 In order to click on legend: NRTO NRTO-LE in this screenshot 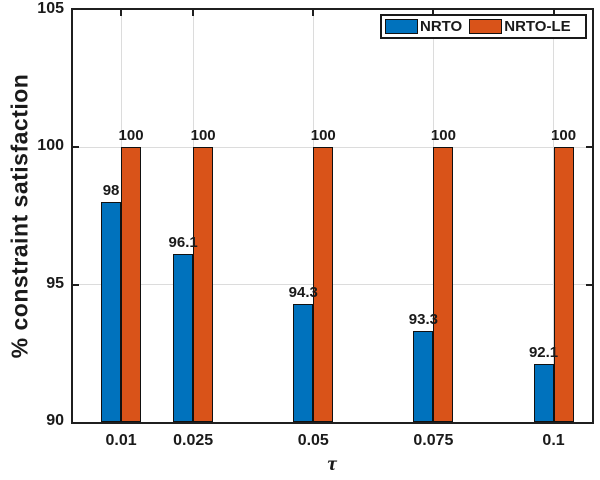, I will do `click(483, 26)`.